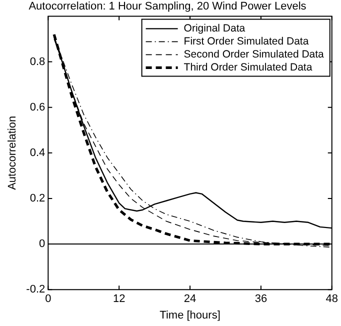 Image resolution: width=341 pixels, height=326 pixels. Describe the element at coordinates (246, 42) in the screenshot. I see `legend-label: First Order Simulated Data` at that location.